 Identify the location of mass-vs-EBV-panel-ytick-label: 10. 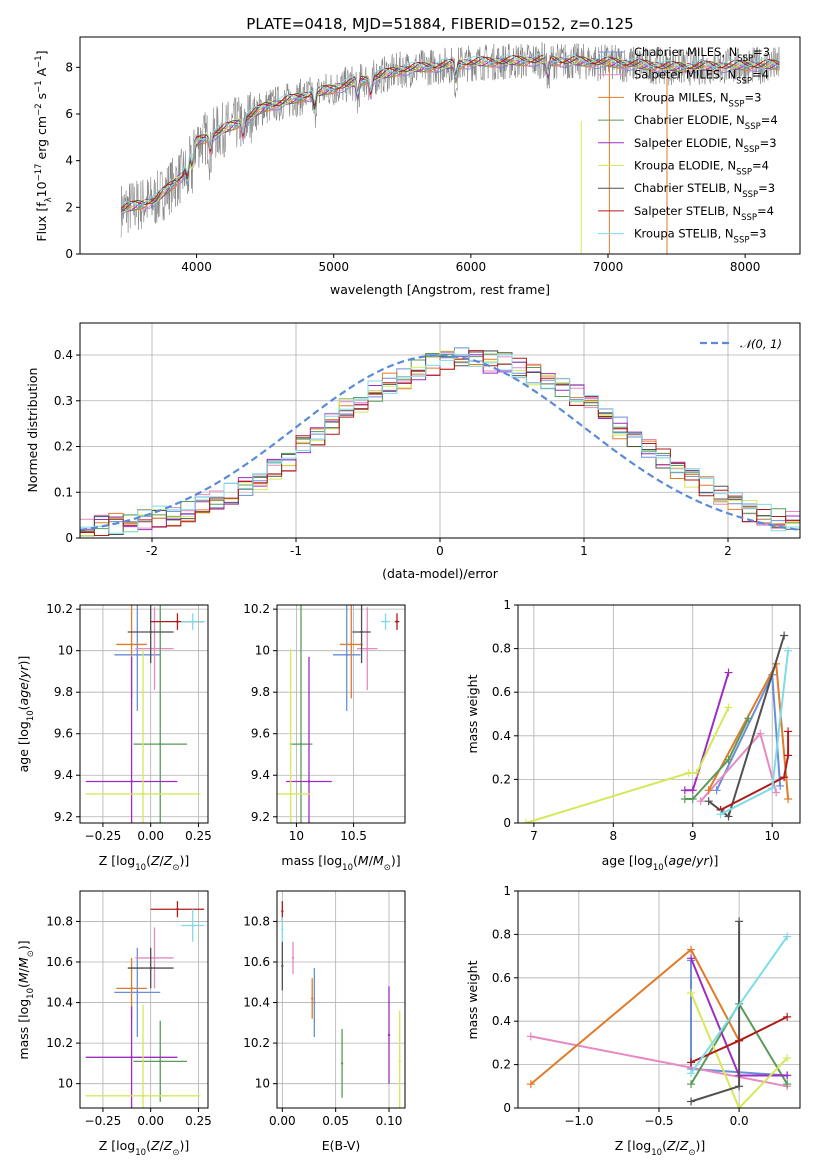
(262, 1084).